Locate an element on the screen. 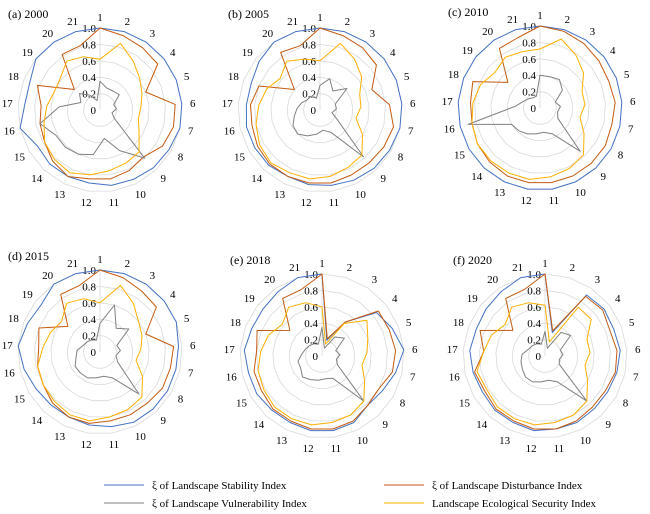 The image size is (650, 514). spoke-label: 12 is located at coordinates (306, 203).